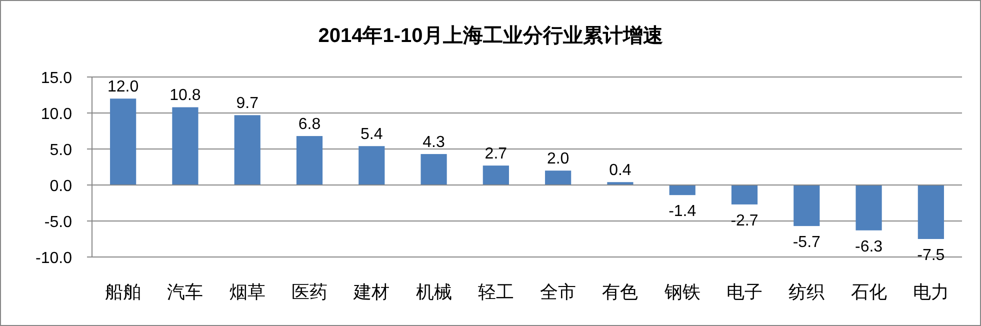  What do you see at coordinates (682, 211) in the screenshot?
I see `data-label: -1.4` at bounding box center [682, 211].